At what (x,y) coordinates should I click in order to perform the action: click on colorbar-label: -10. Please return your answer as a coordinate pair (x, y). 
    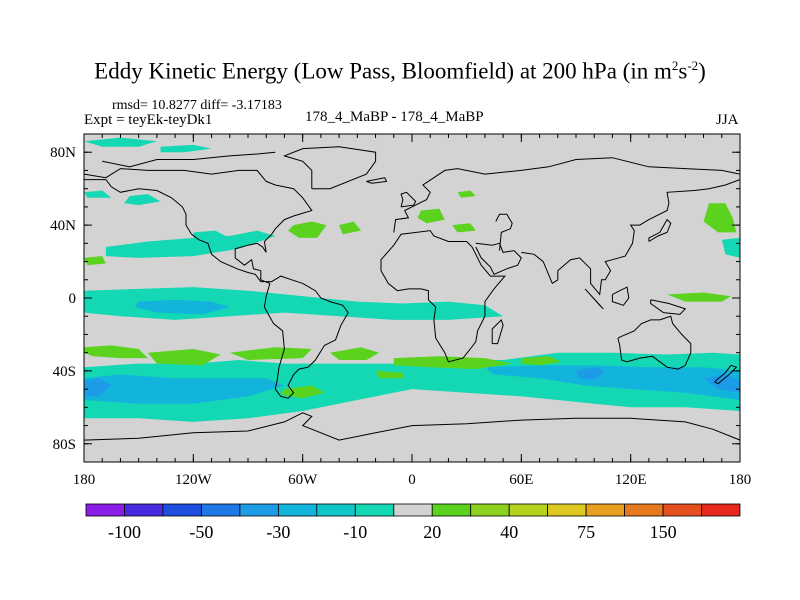
    Looking at the image, I should click on (355, 532).